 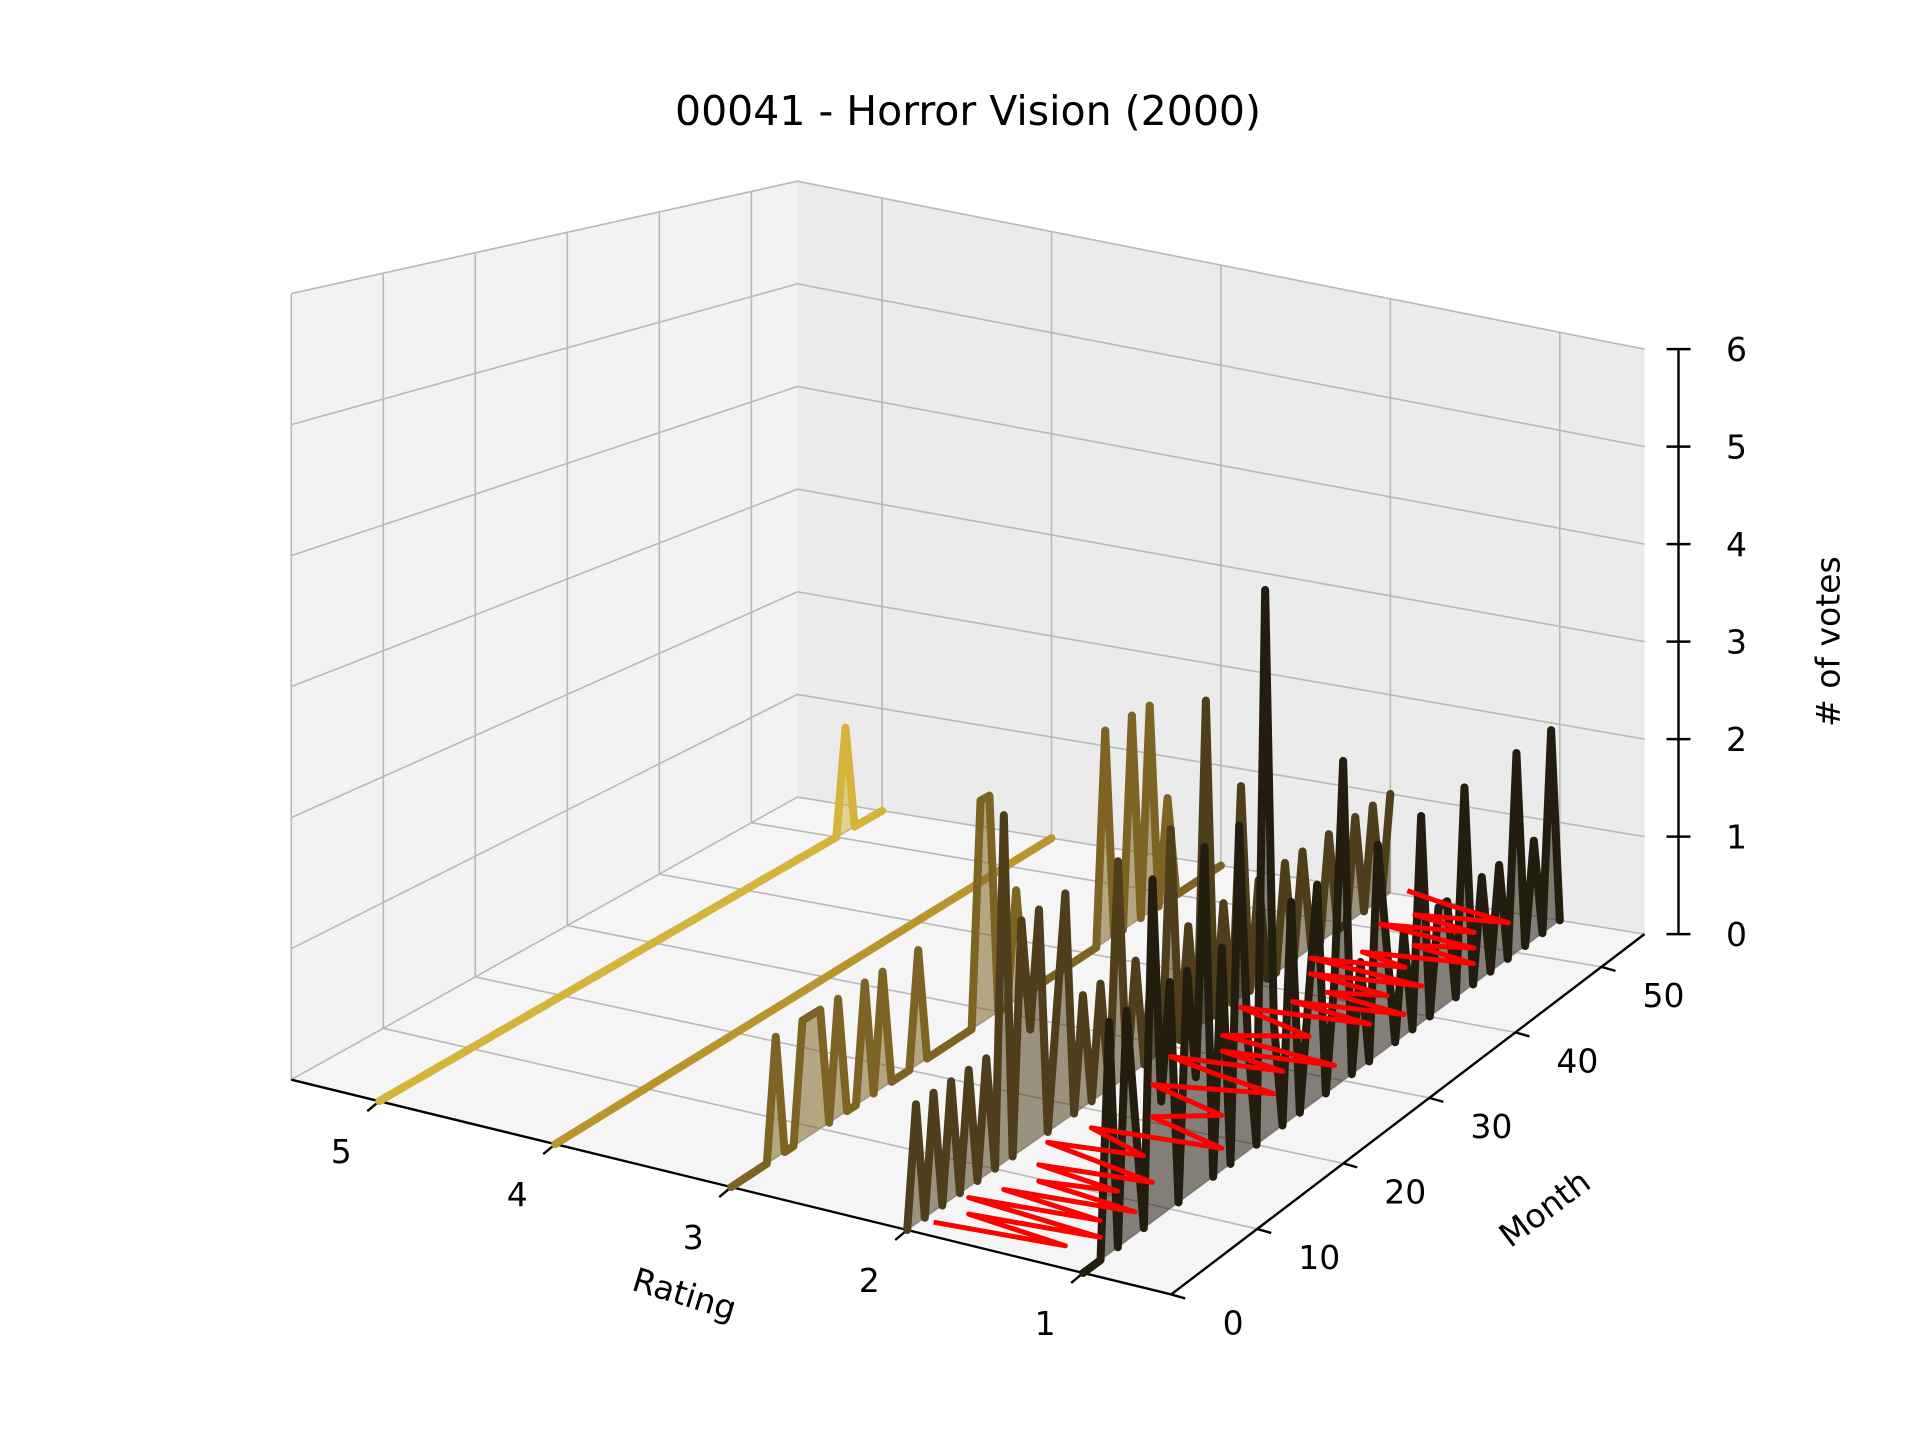 What do you see at coordinates (1736, 349) in the screenshot?
I see `z-tick-label: 6` at bounding box center [1736, 349].